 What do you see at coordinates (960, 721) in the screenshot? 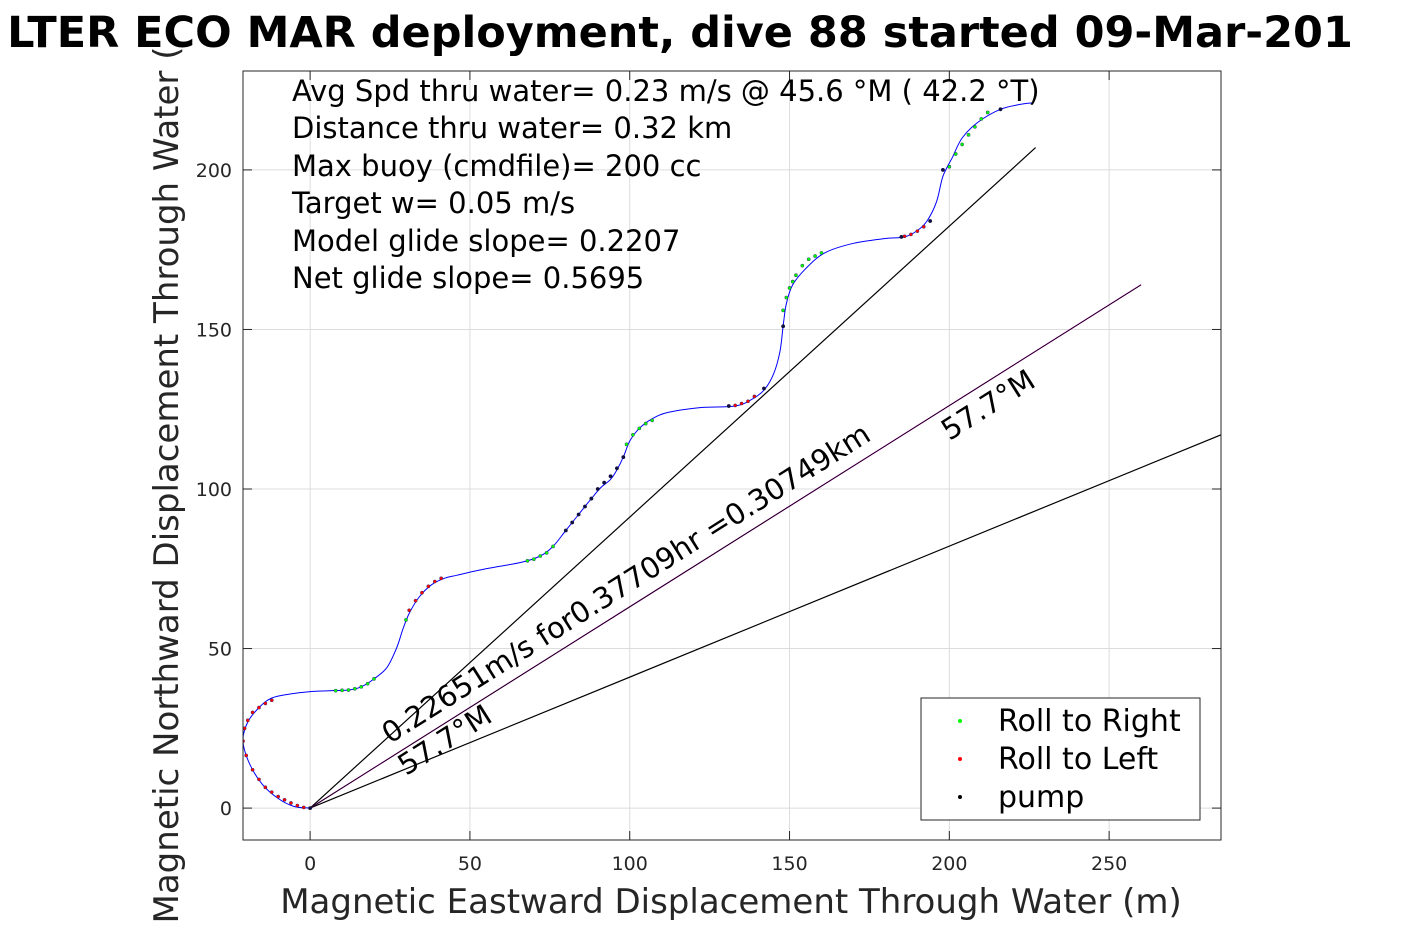
I see `legend-marker-roll-right` at bounding box center [960, 721].